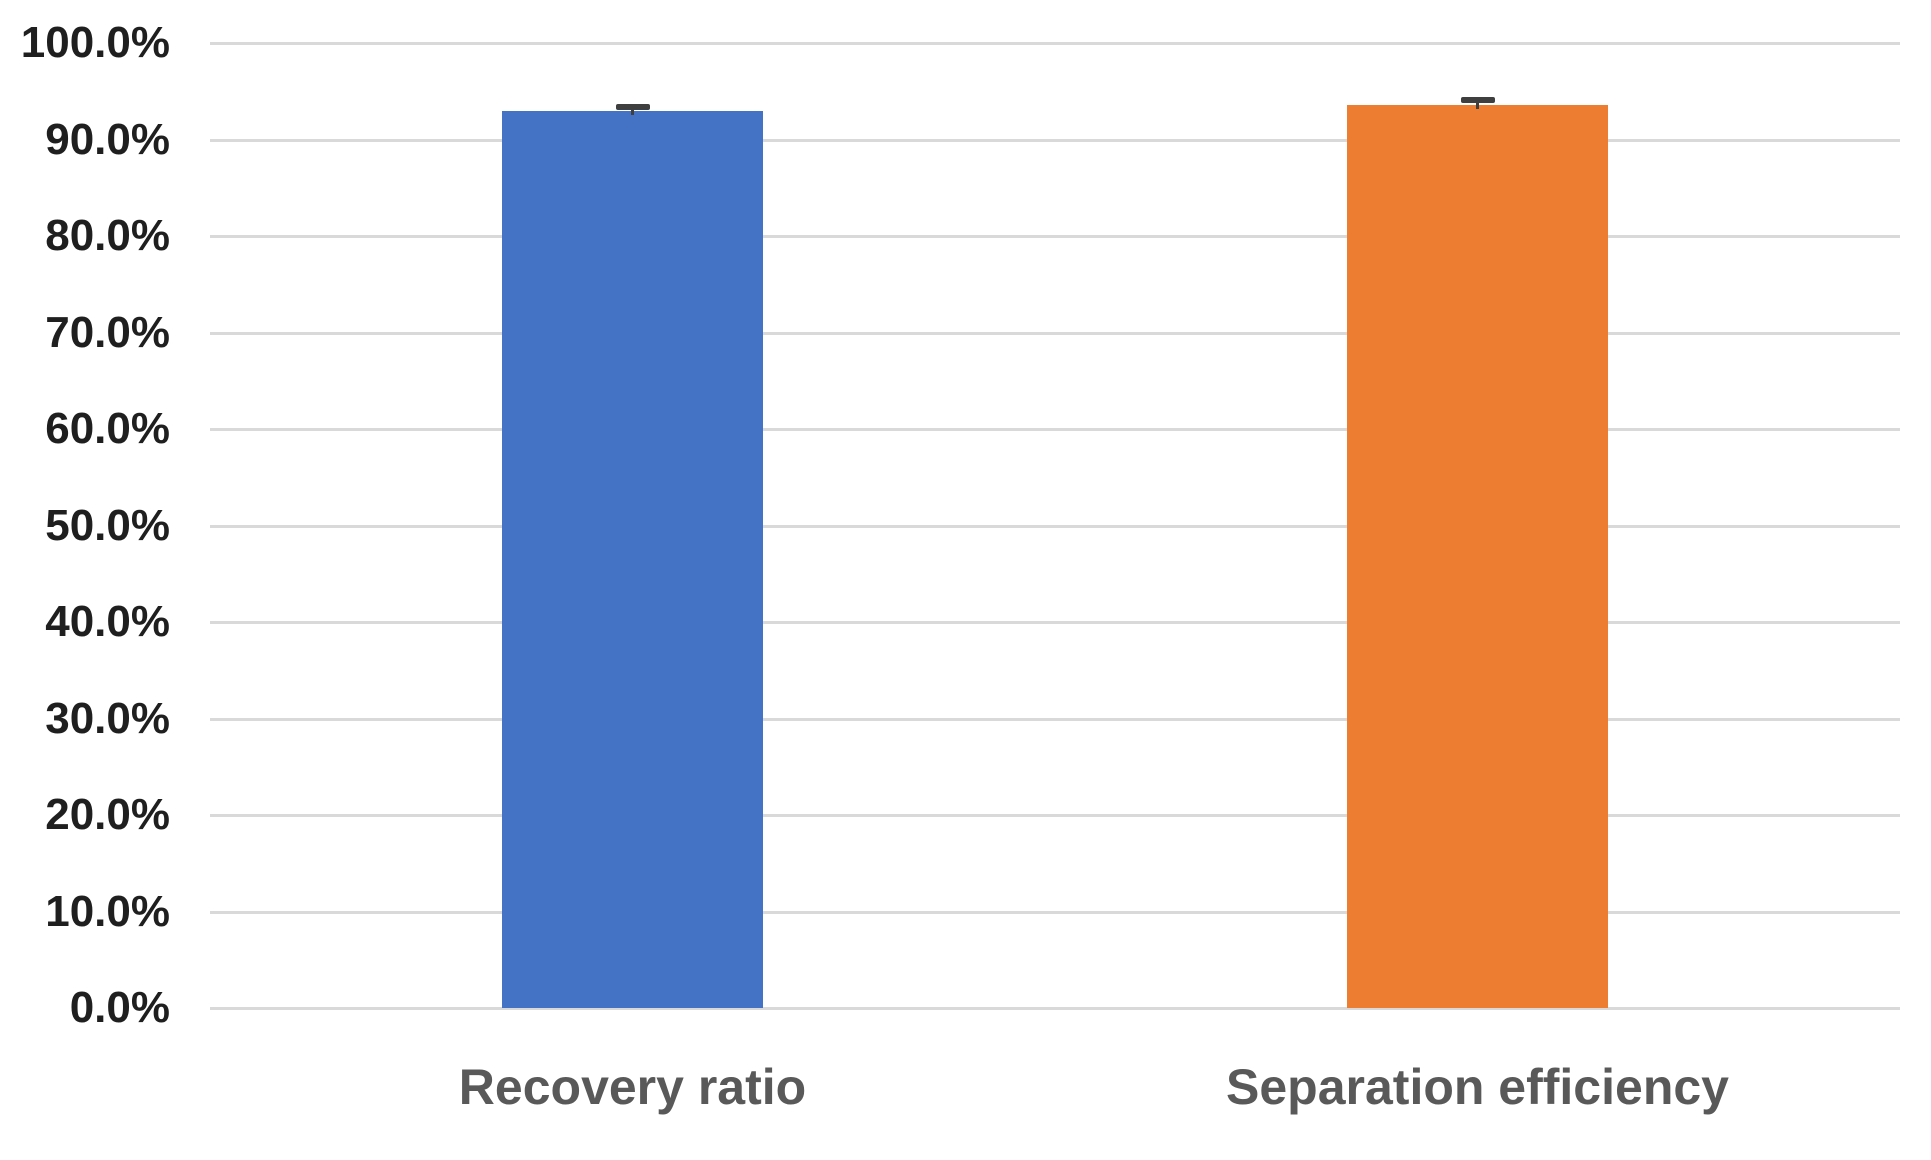  What do you see at coordinates (107, 718) in the screenshot?
I see `y-tick-label: 30.0%` at bounding box center [107, 718].